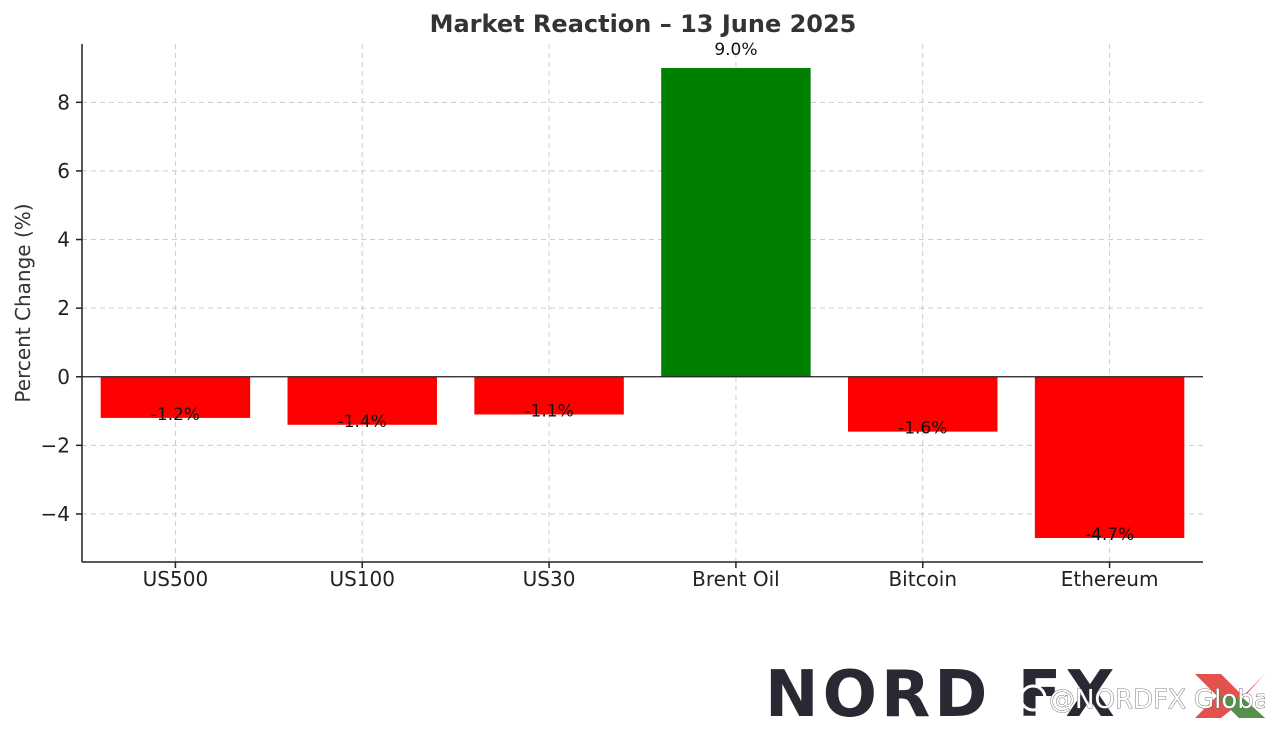 The height and width of the screenshot is (738, 1280). Describe the element at coordinates (63, 377) in the screenshot. I see `y-tick-label: 0` at that location.